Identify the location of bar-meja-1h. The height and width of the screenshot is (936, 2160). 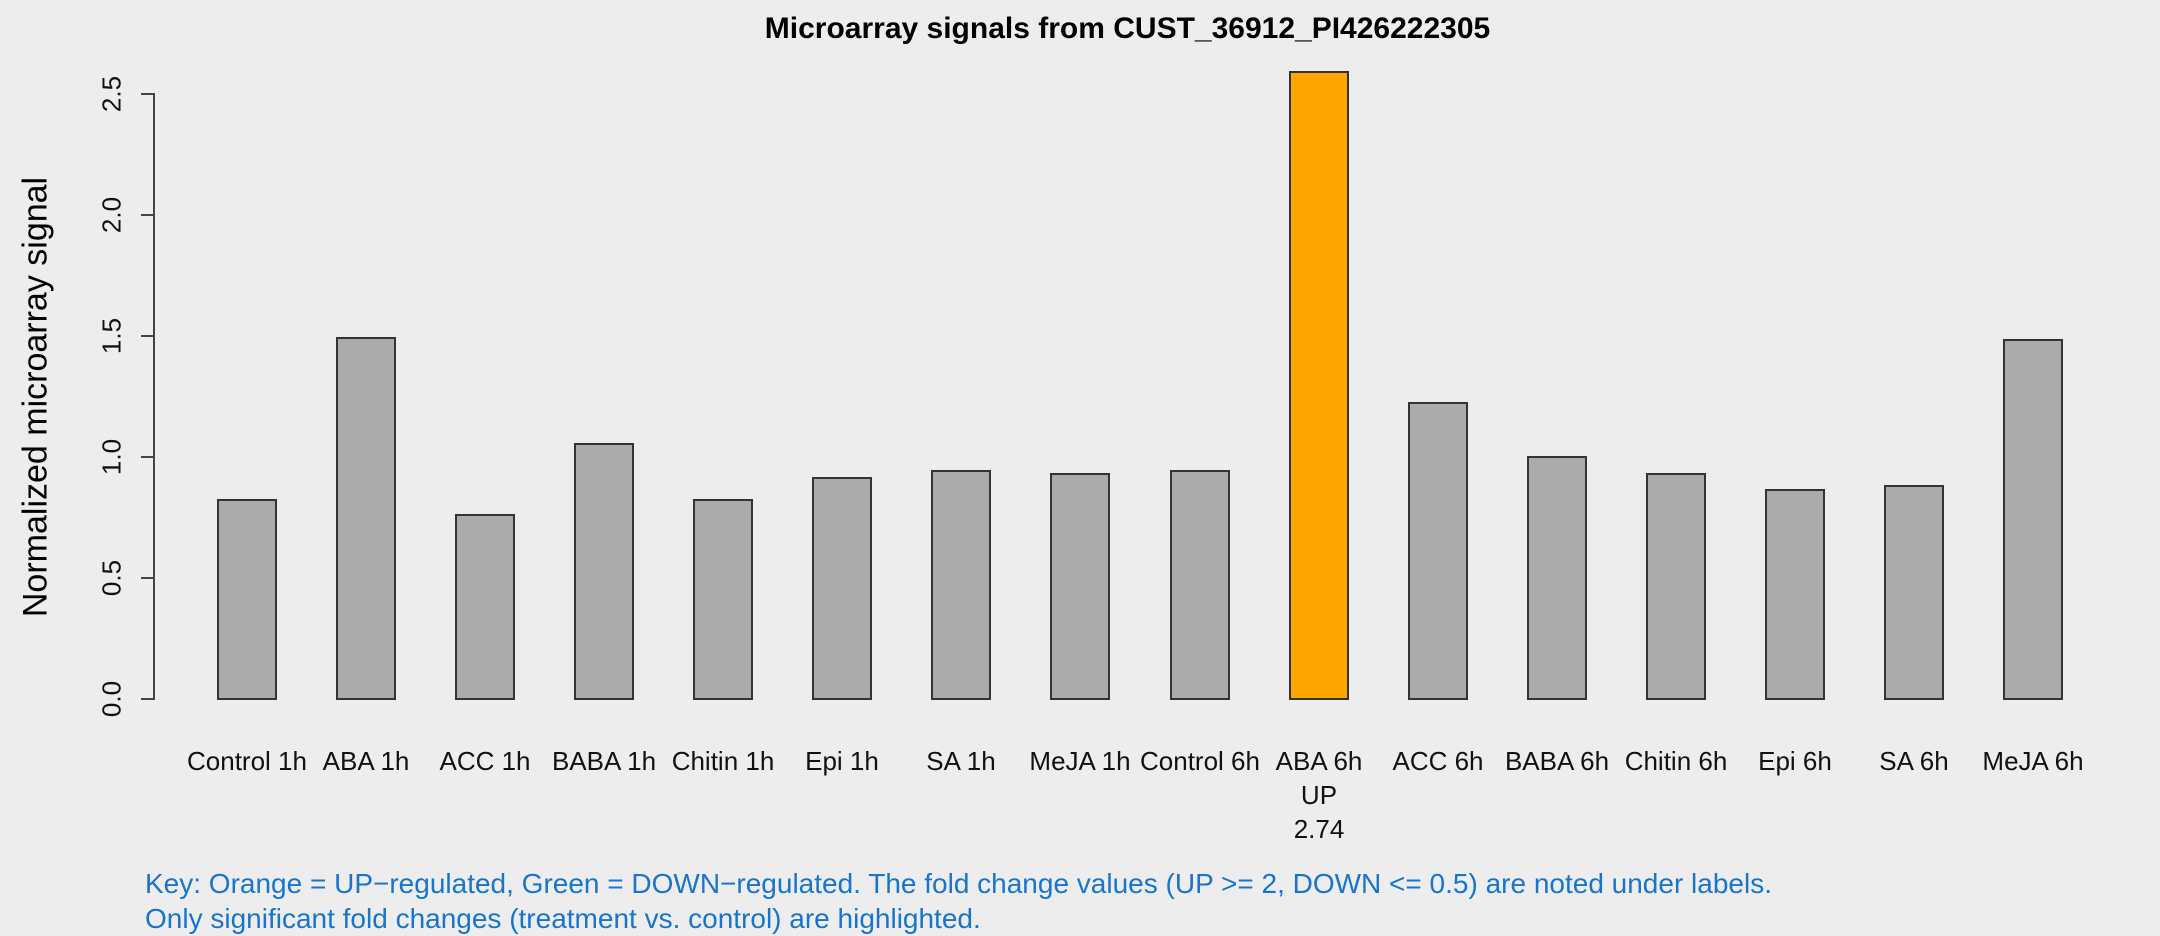
(1080, 586).